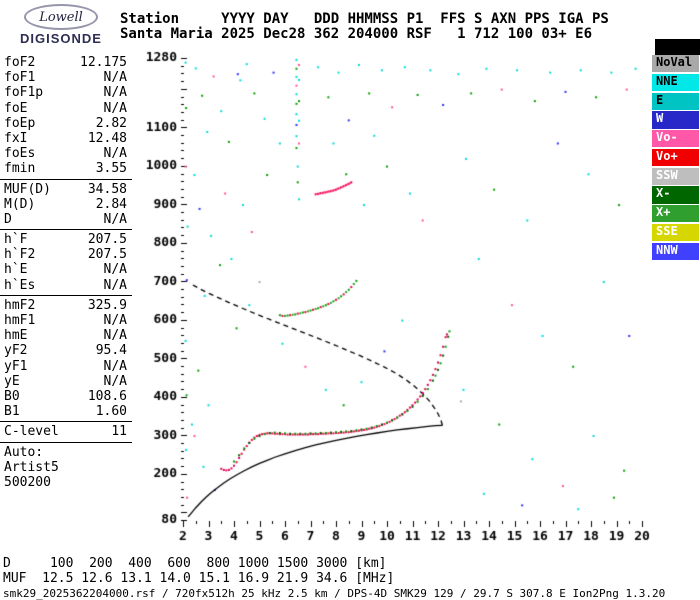 The width and height of the screenshot is (700, 600). What do you see at coordinates (66, 123) in the screenshot?
I see `param-row: foEp 2.82` at bounding box center [66, 123].